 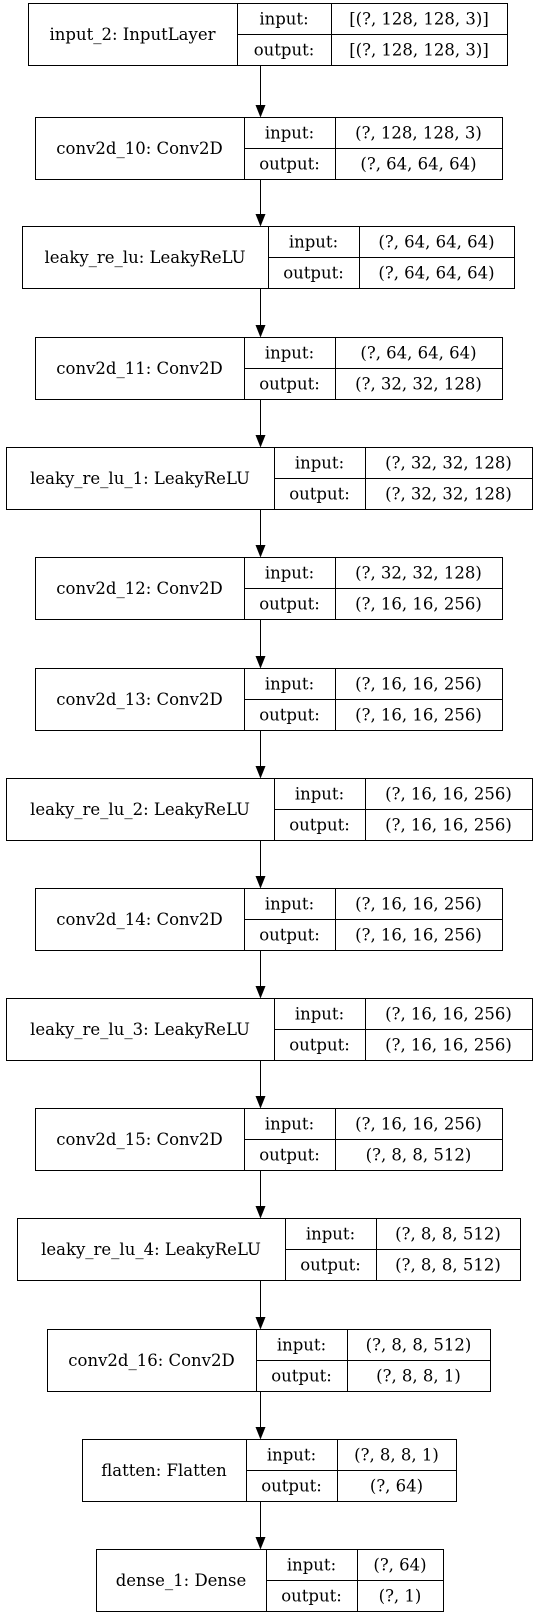 I want to click on output-shape: (?, 1), so click(x=400, y=1596).